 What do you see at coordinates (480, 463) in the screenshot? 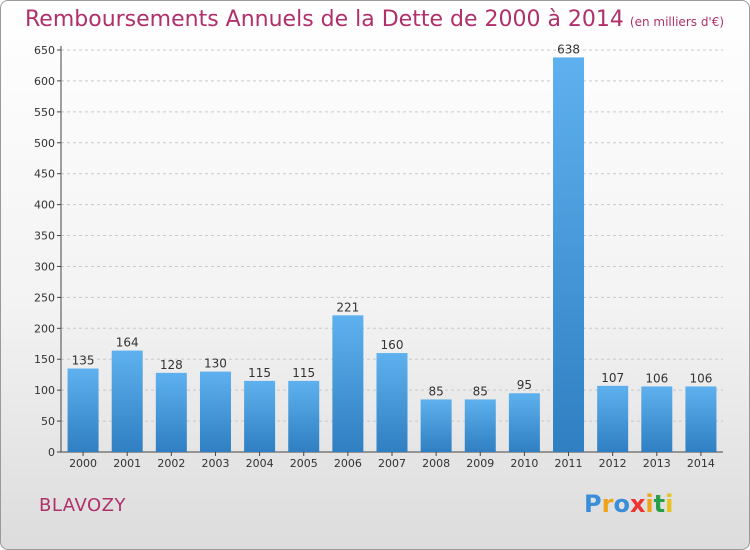
I see `x-tick-label: 2009` at bounding box center [480, 463].